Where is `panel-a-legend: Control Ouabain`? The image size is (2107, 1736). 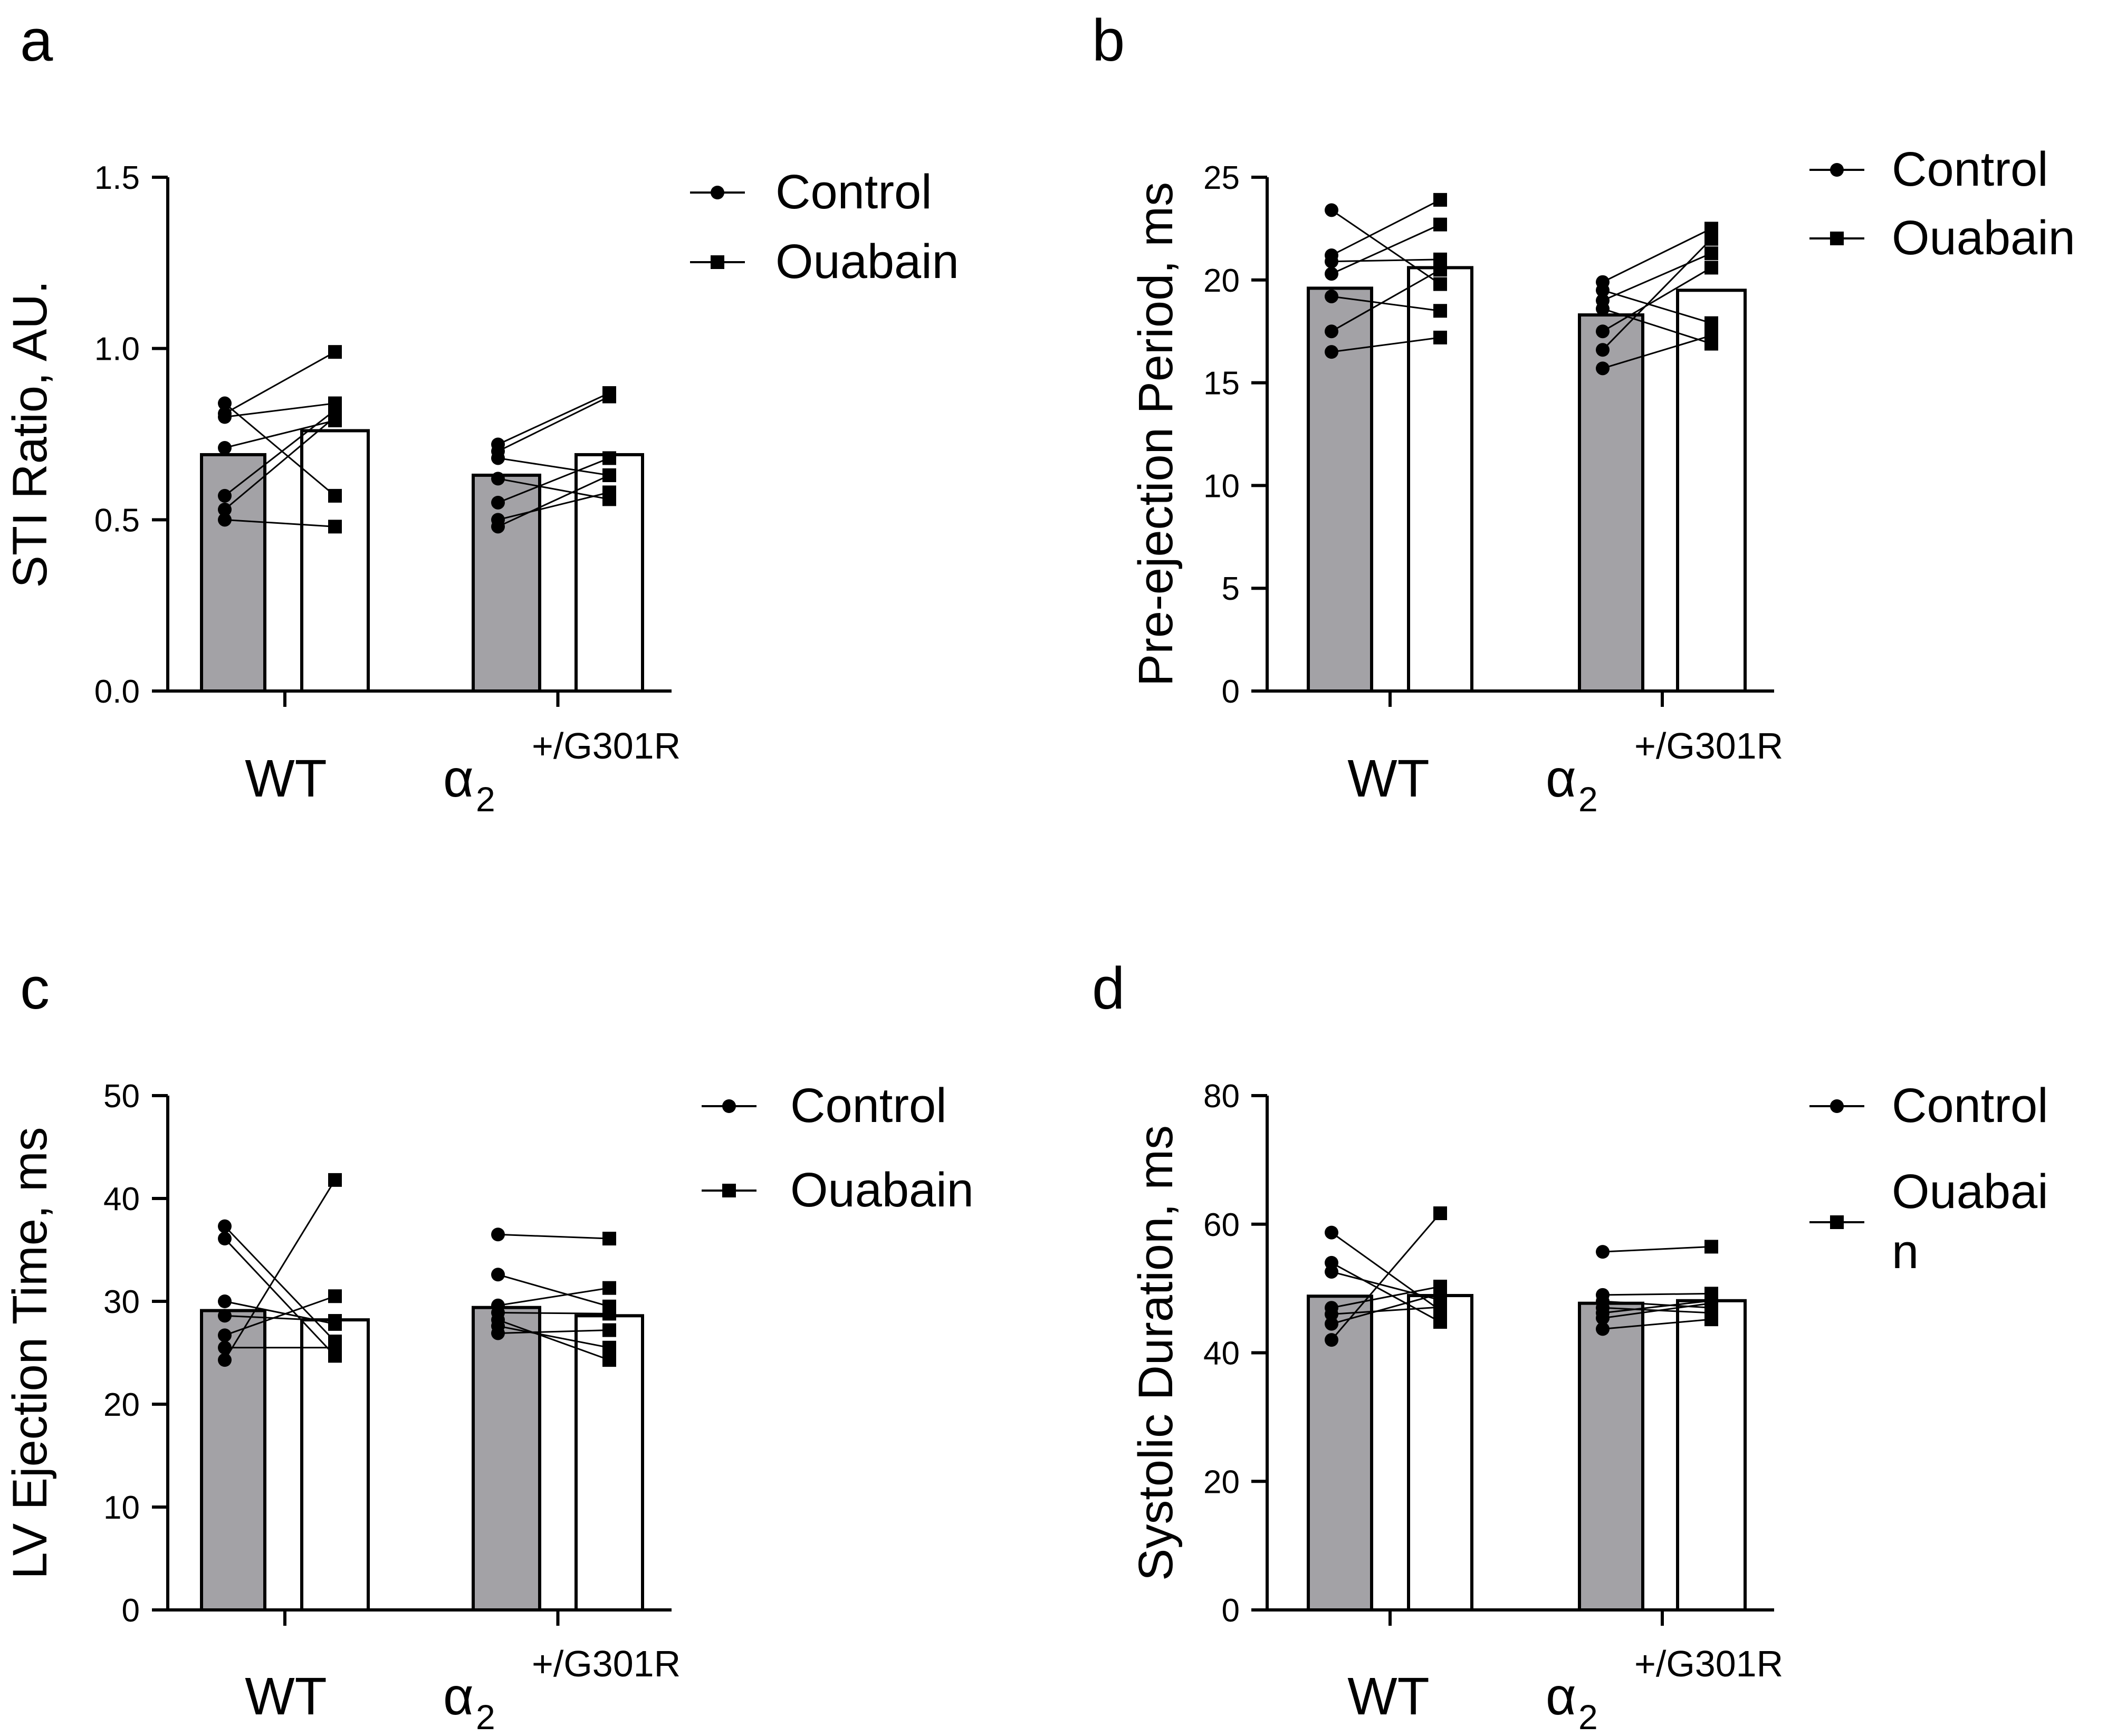
panel-a-legend: Control Ouabain is located at coordinates (824, 227).